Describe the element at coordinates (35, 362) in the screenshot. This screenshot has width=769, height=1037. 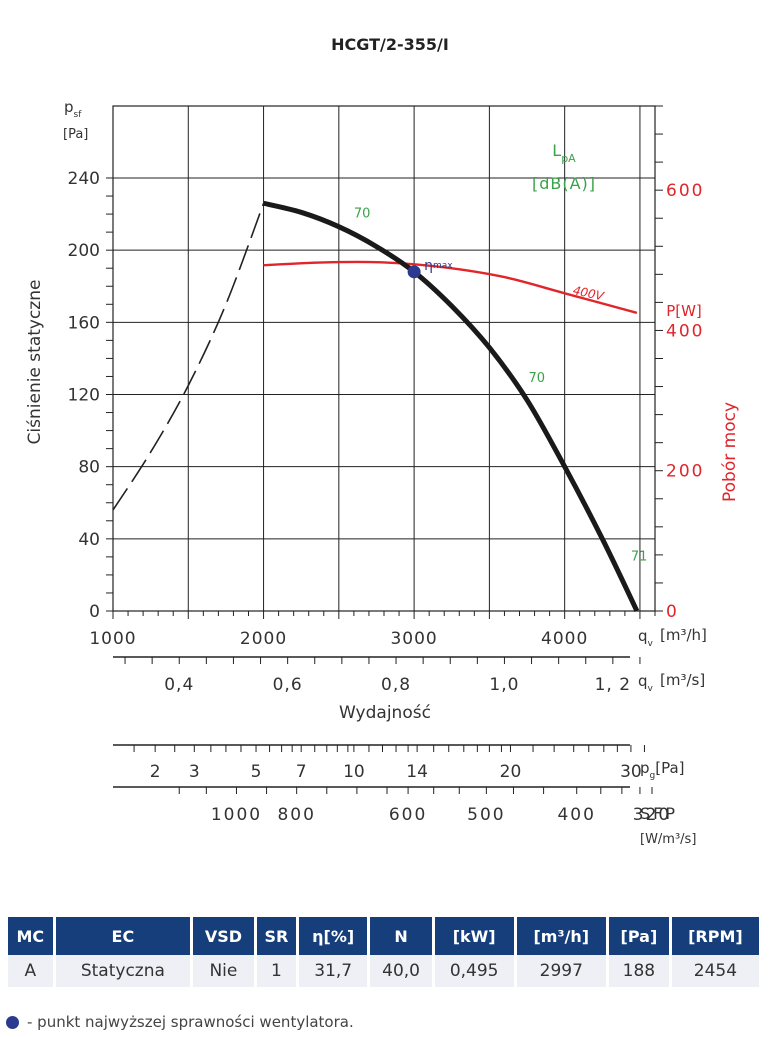
I see `y-axis-label: Ciśnienie statyczne` at that location.